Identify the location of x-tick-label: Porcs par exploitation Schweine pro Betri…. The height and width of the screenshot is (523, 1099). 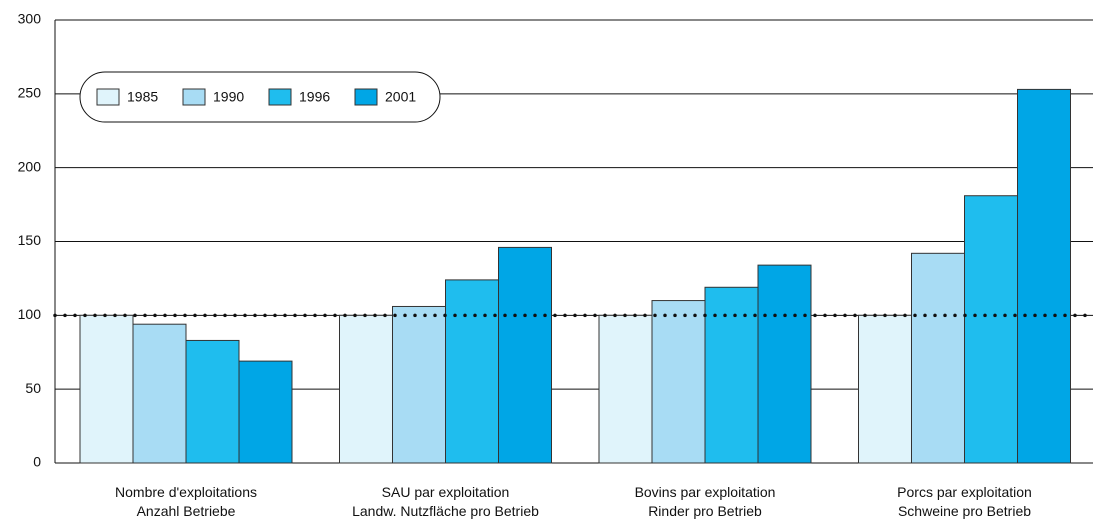
(964, 501).